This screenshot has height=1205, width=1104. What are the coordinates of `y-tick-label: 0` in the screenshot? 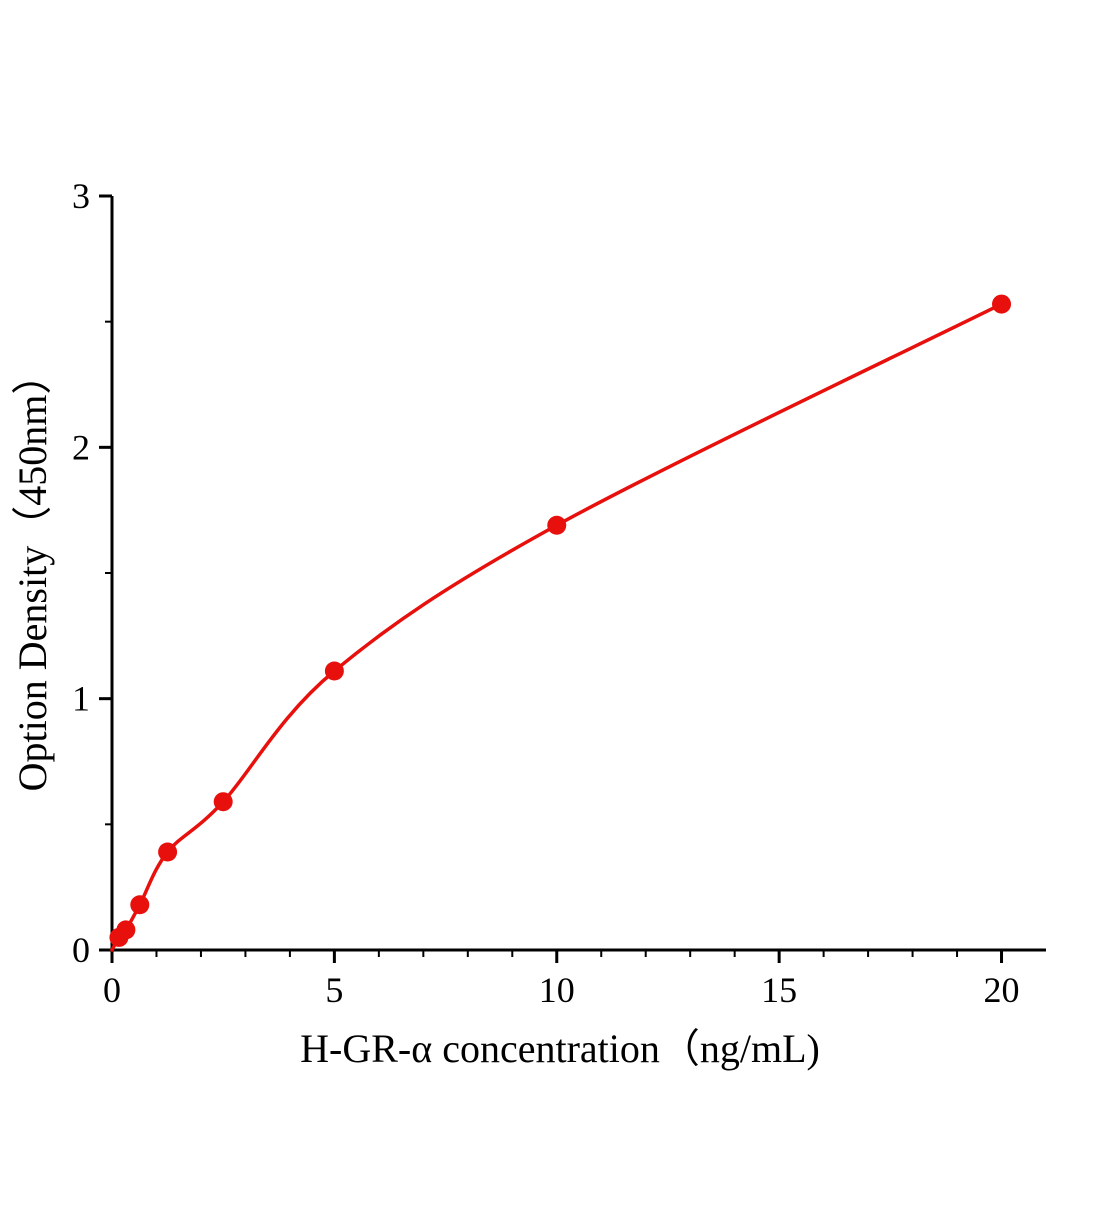 It's located at (81, 950).